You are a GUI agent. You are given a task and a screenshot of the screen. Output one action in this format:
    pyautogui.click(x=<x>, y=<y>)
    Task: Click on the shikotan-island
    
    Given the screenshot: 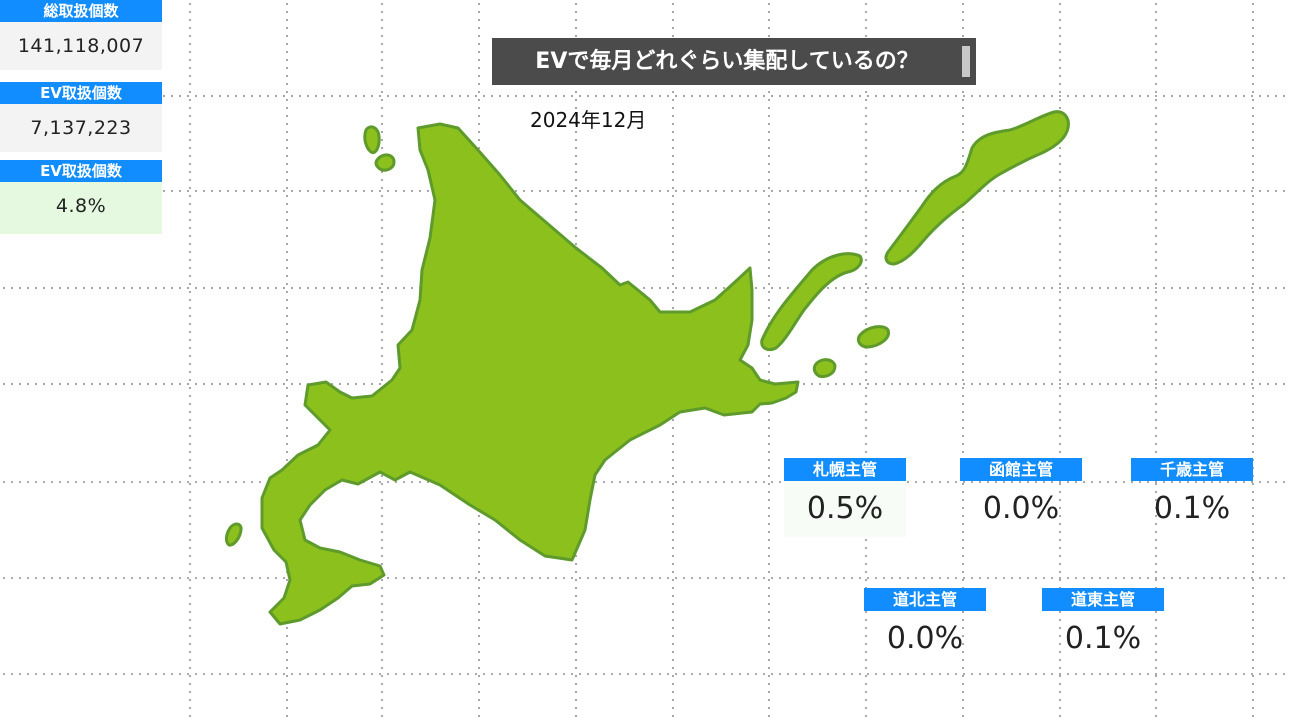 What is the action you would take?
    pyautogui.click(x=873, y=337)
    